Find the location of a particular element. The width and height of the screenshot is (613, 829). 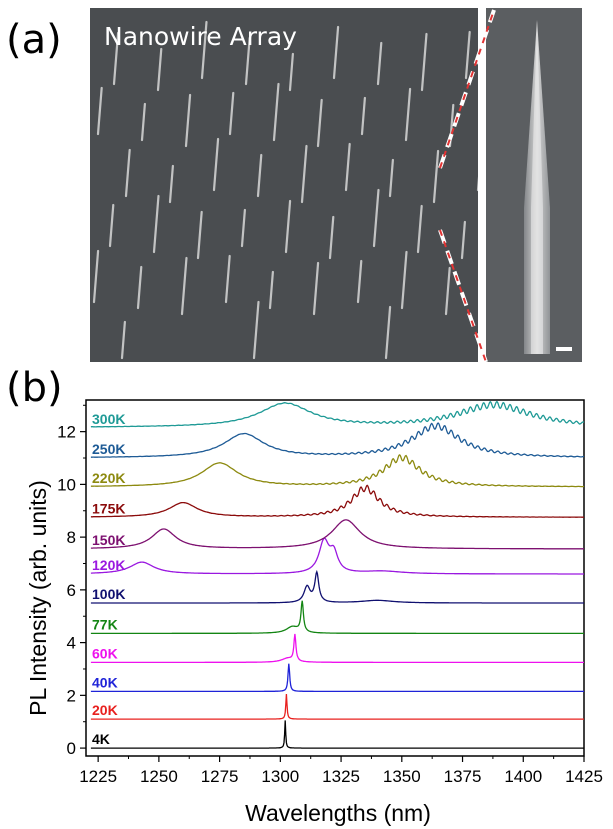

x-tick-label: 1375 is located at coordinates (463, 776).